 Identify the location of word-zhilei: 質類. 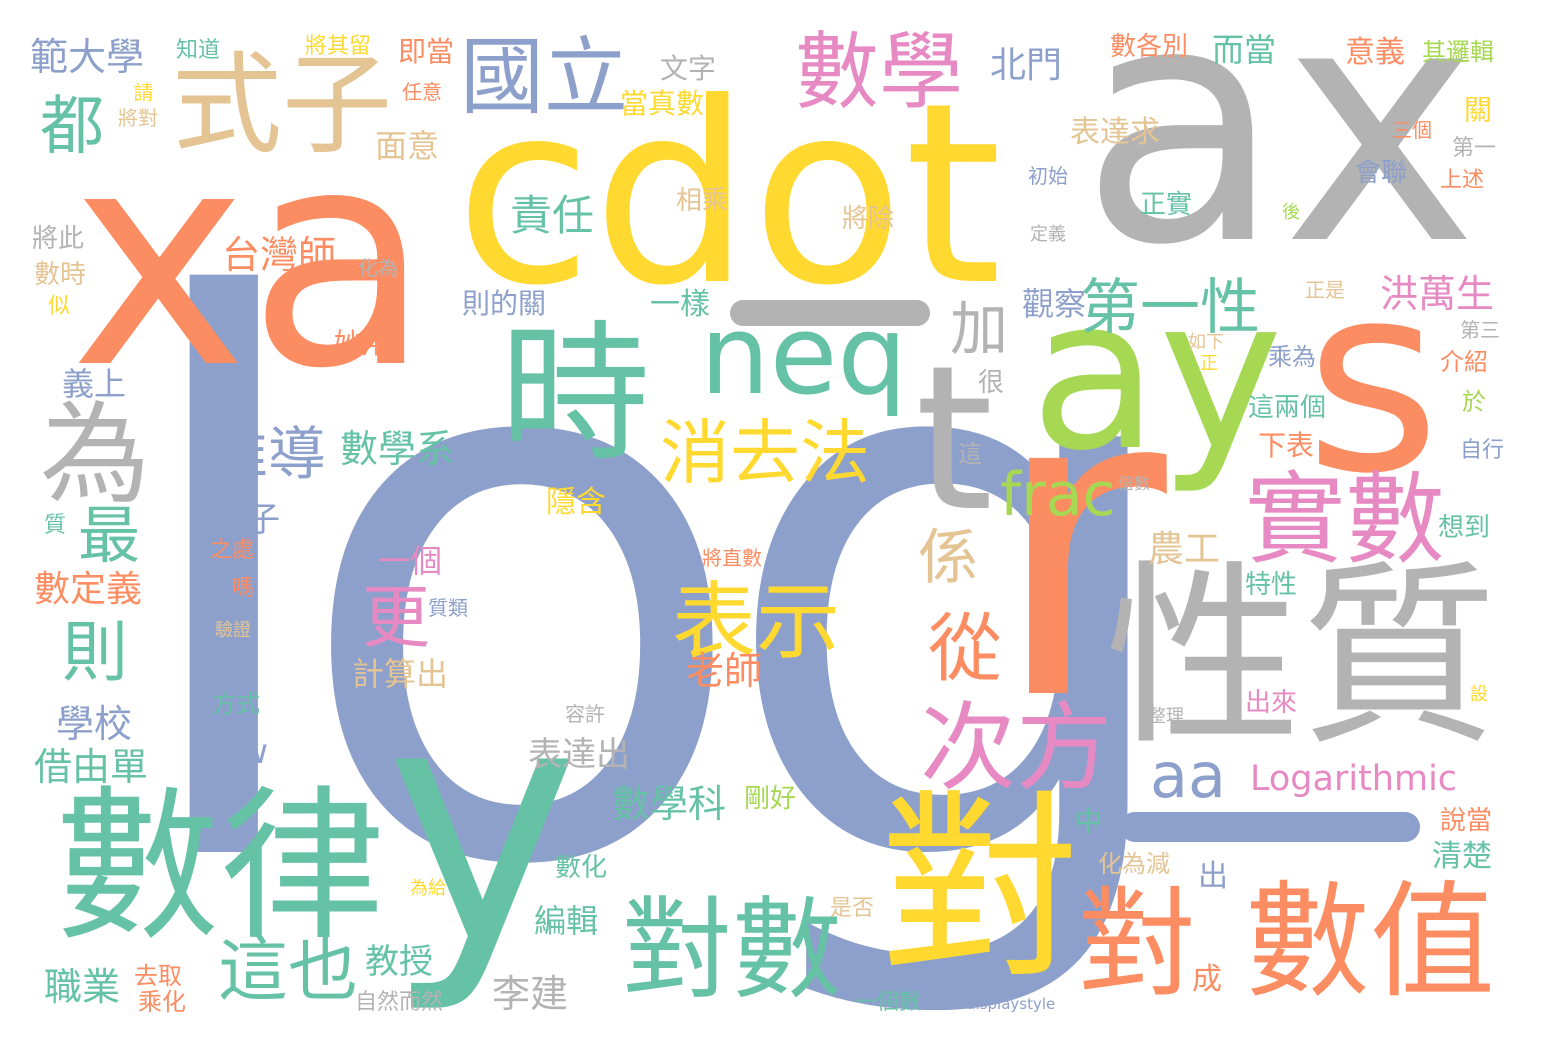
(448, 608).